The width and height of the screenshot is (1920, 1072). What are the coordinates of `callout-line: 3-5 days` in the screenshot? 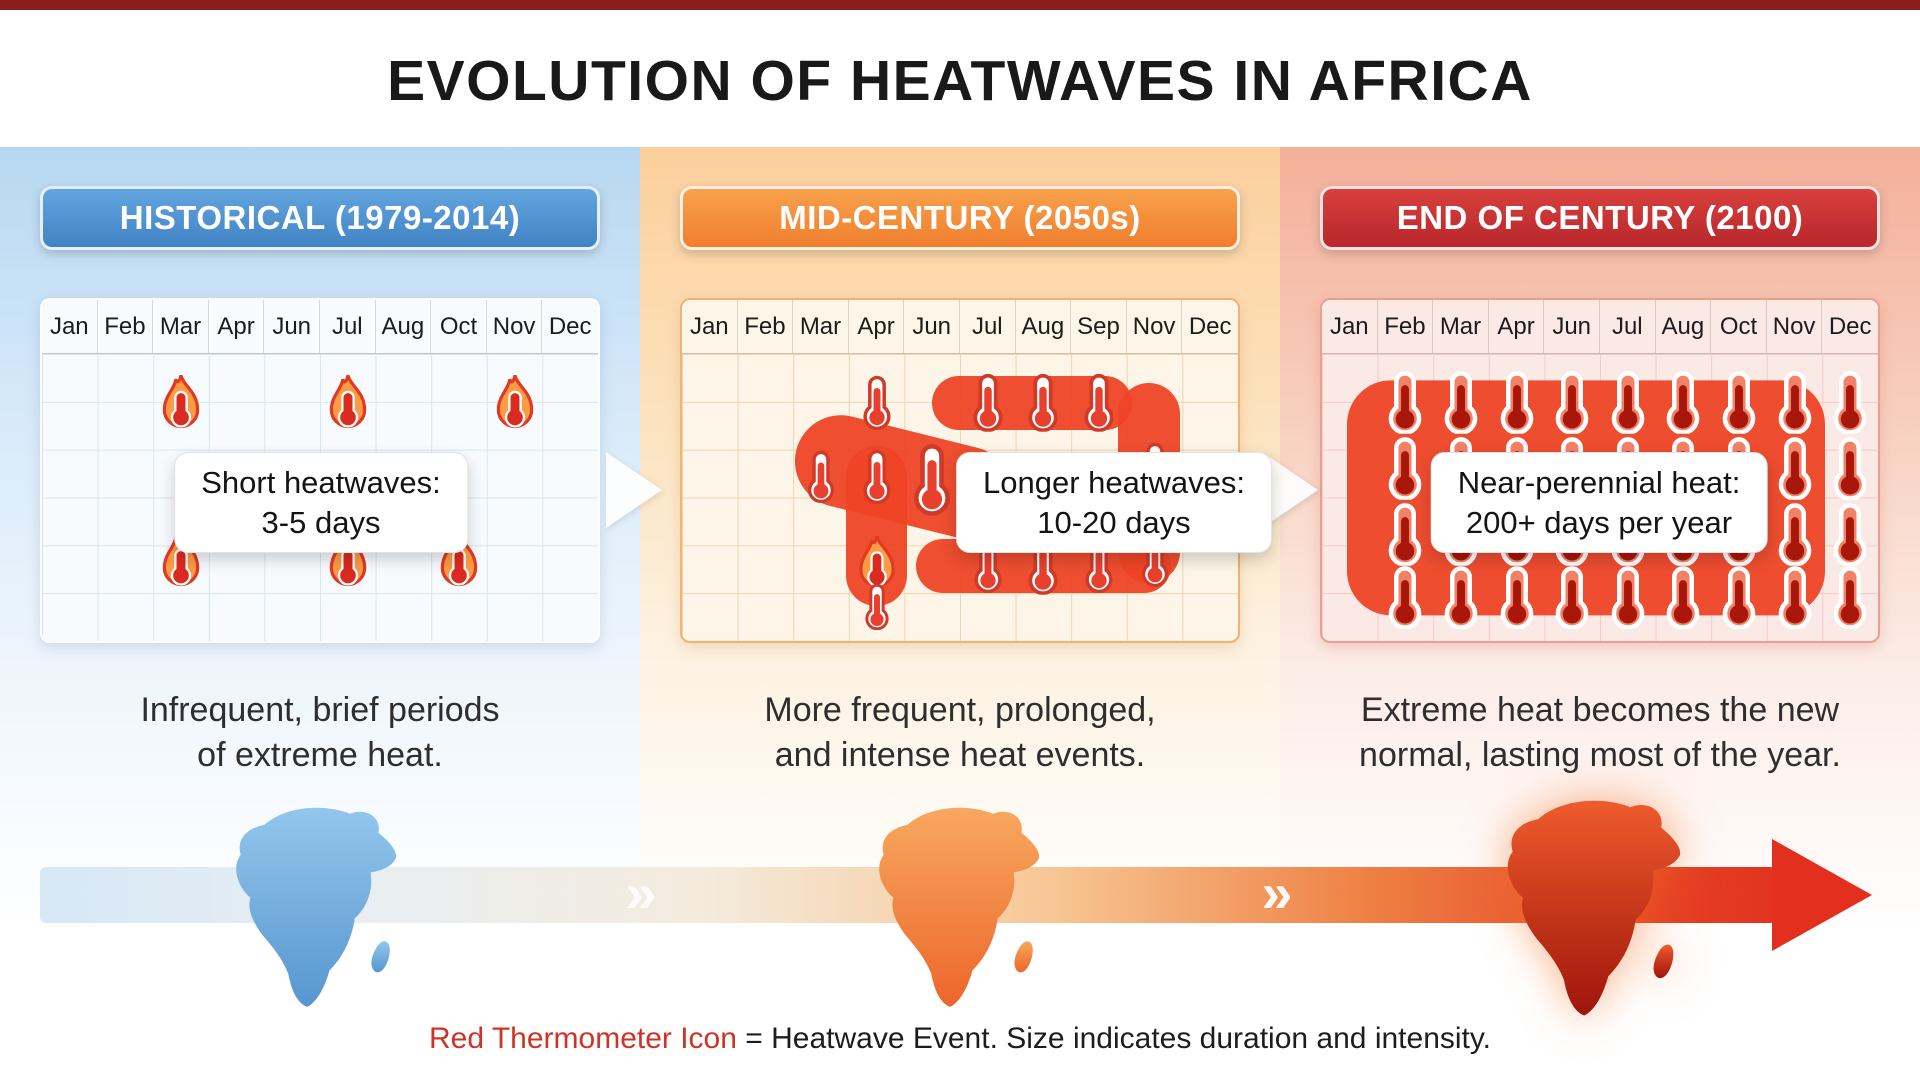 It's located at (321, 522).